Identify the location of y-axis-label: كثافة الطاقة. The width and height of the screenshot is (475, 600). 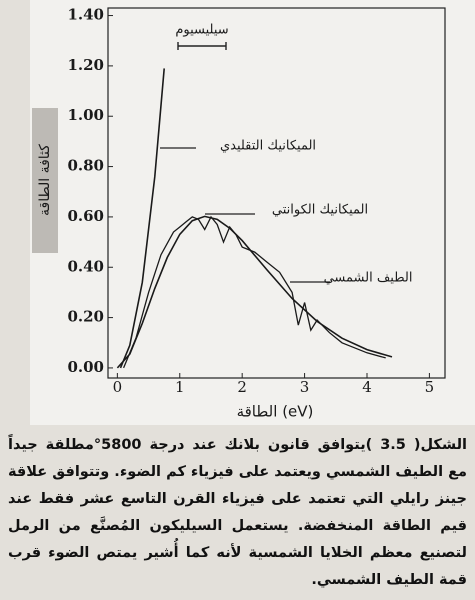
(45, 180).